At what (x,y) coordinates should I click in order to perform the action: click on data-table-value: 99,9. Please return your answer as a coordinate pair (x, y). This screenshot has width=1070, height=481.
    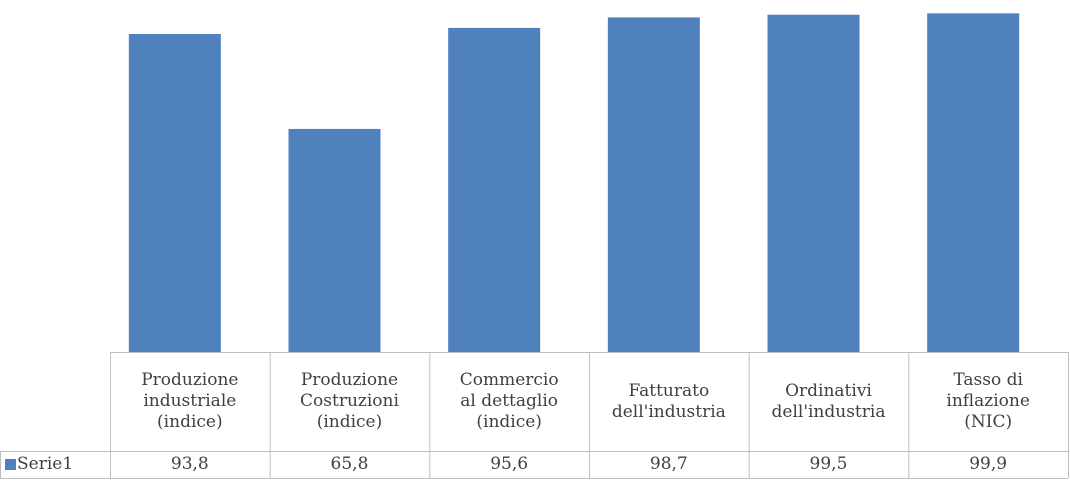
    Looking at the image, I should click on (988, 464).